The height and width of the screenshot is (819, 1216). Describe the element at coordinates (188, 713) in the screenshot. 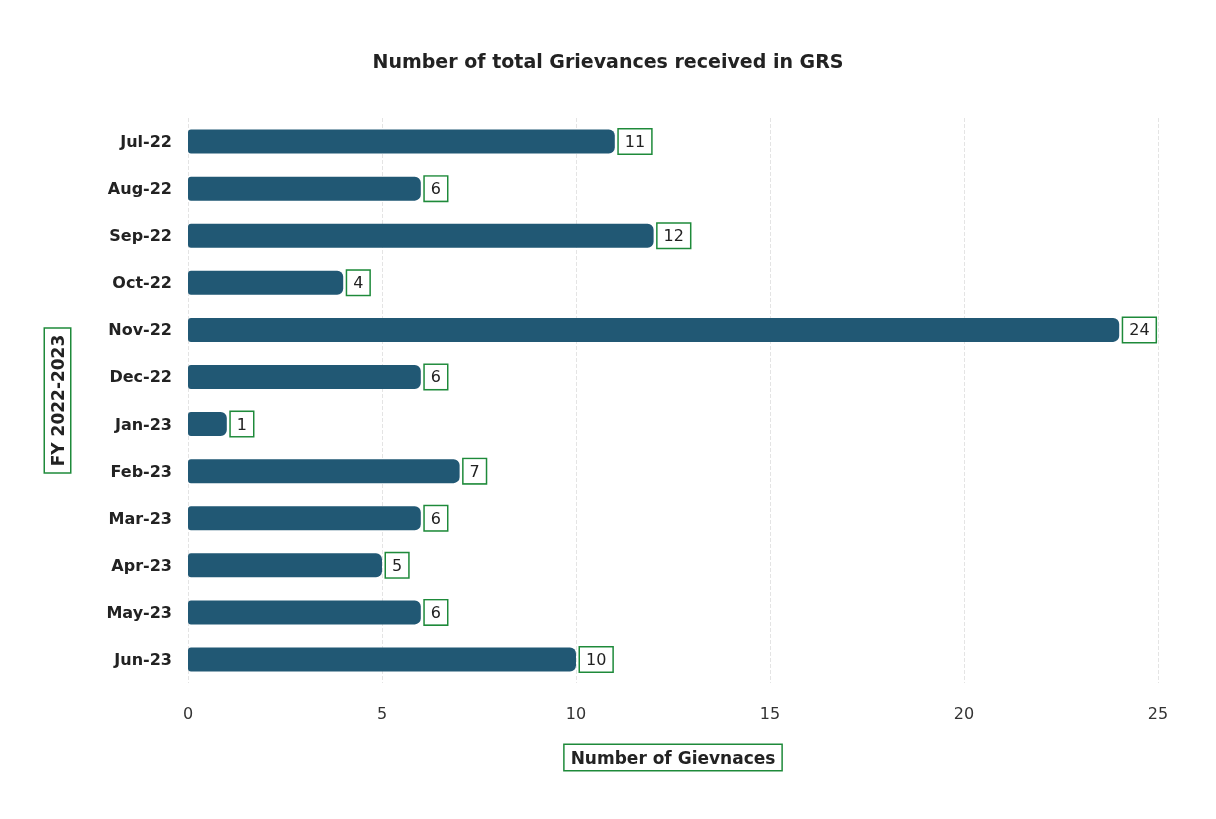

I see `x-tick-label: 0` at that location.